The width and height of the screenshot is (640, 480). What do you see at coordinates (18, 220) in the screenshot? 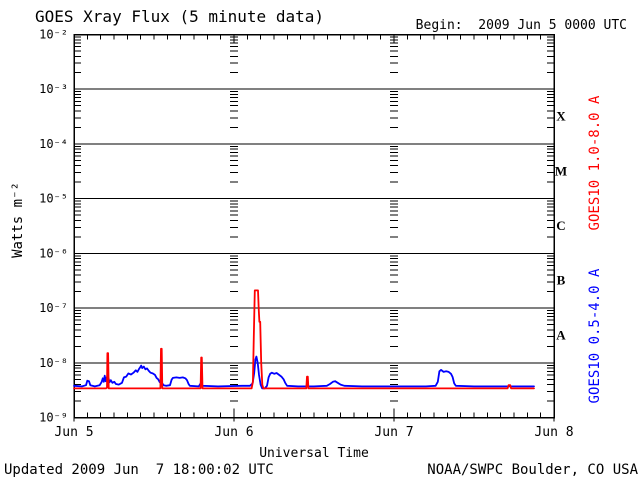
I see `y-axis-title: Watts m⁻²` at bounding box center [18, 220].